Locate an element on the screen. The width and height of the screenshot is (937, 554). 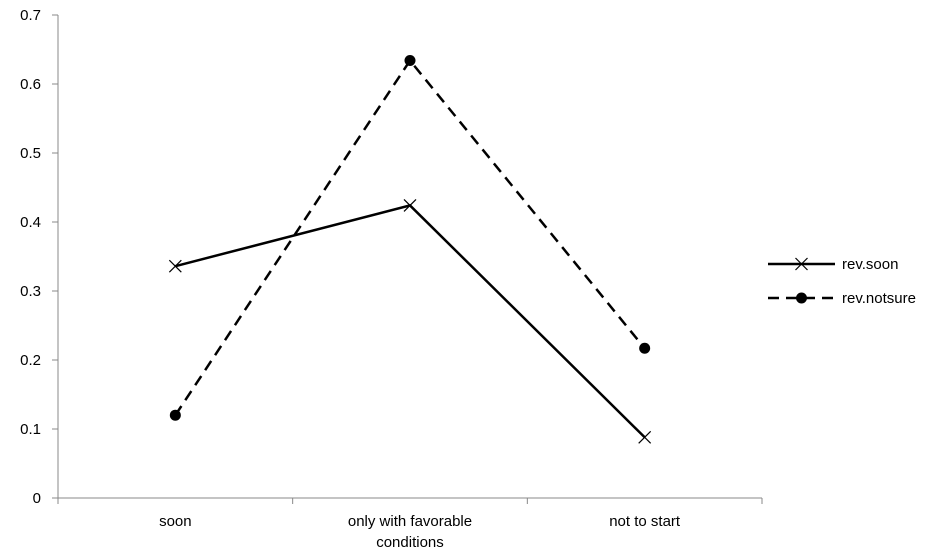
x-category-label: only with favorable conditions is located at coordinates (410, 532).